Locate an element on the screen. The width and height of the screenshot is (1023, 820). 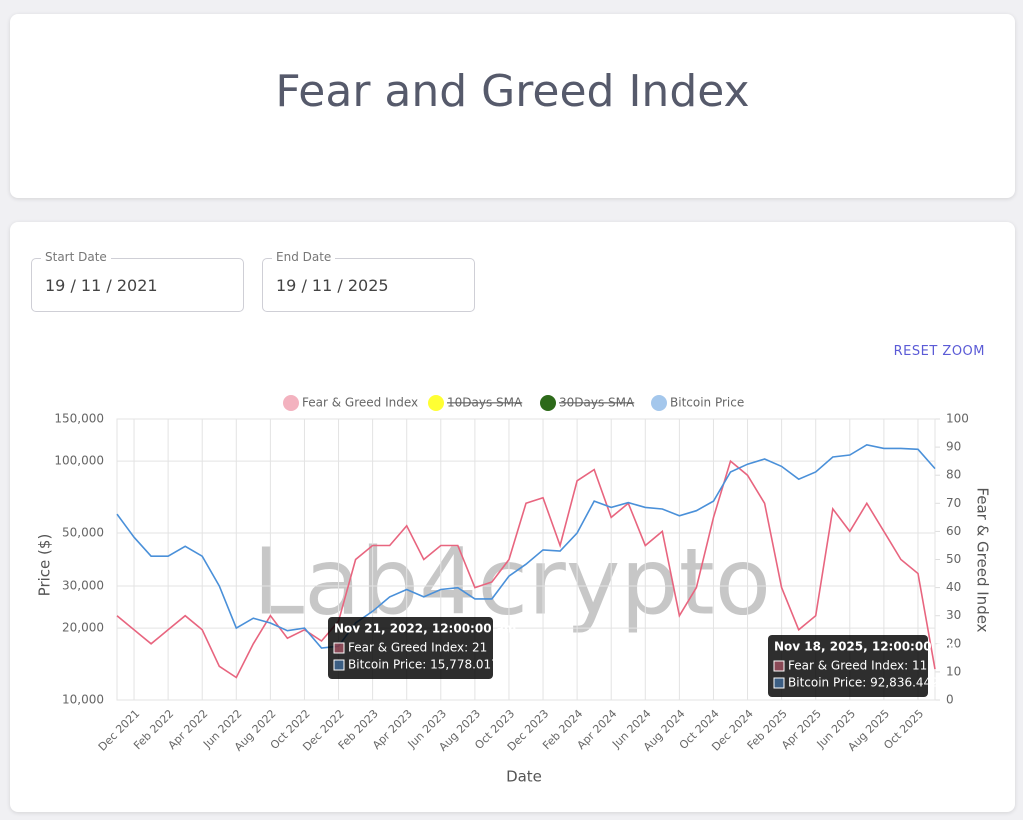
y-tick-label: 20,000 is located at coordinates (83, 628).